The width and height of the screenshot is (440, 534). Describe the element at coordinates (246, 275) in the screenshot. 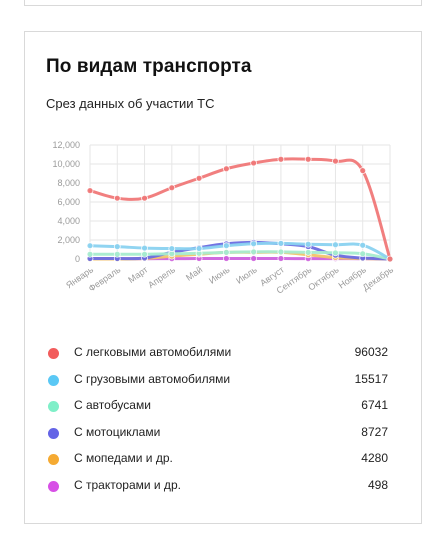

I see `x-tick-label: Июль` at that location.